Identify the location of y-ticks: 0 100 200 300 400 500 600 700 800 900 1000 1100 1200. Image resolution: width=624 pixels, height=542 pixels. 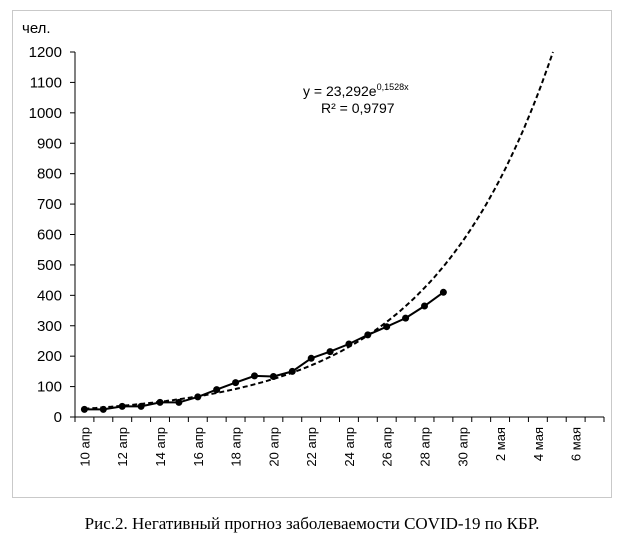
(52, 235).